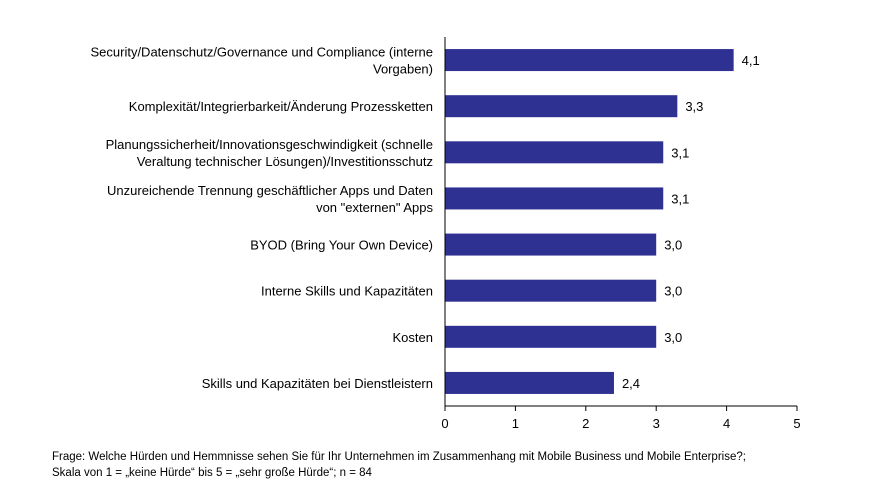 This screenshot has height=501, width=890. I want to click on x-tick-label: 1, so click(515, 423).